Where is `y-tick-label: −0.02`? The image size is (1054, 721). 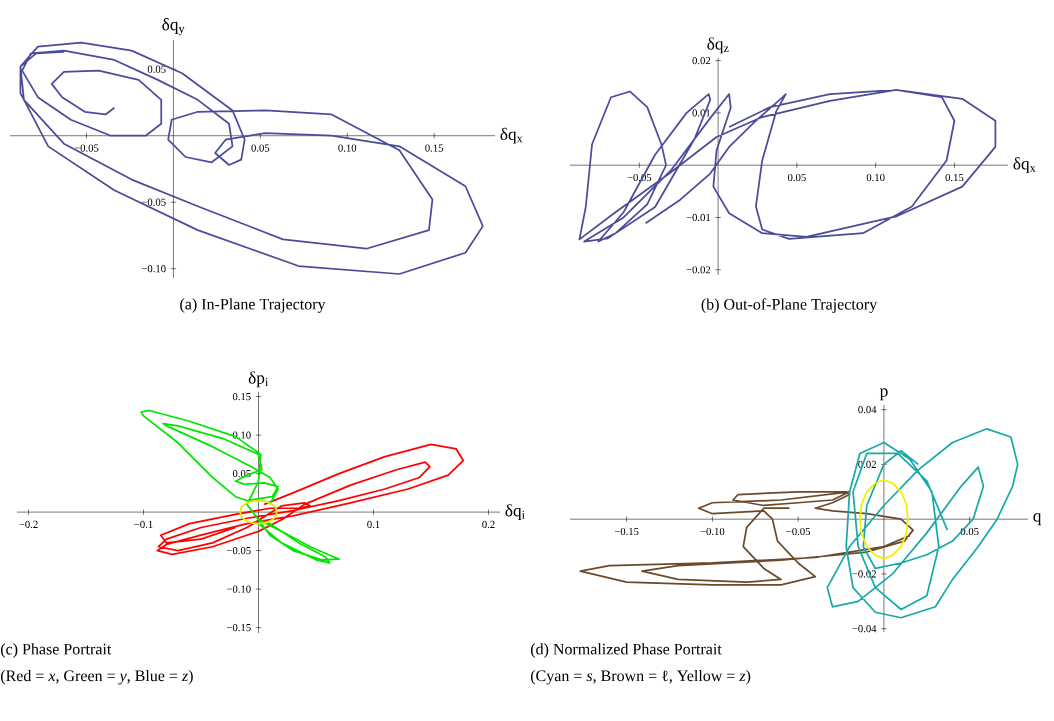 y-tick-label: −0.02 is located at coordinates (698, 270).